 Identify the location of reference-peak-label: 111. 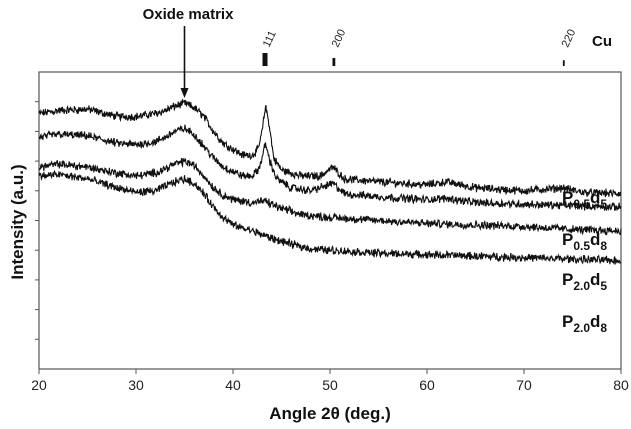
(270, 39).